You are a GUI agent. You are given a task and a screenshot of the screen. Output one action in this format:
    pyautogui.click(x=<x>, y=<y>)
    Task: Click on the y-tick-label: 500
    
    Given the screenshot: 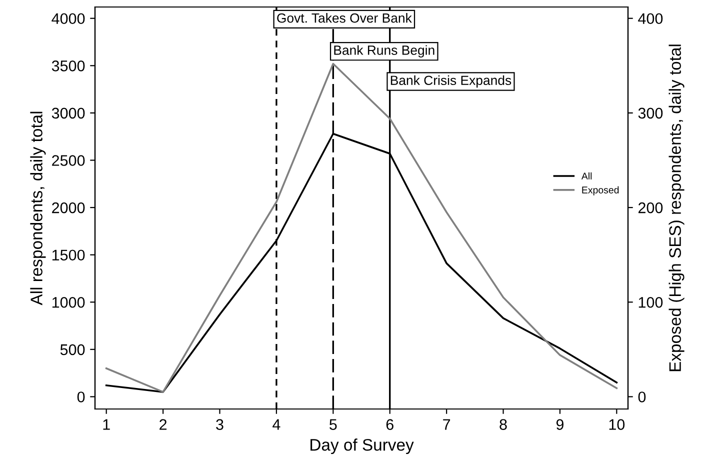 What is the action you would take?
    pyautogui.click(x=72, y=350)
    